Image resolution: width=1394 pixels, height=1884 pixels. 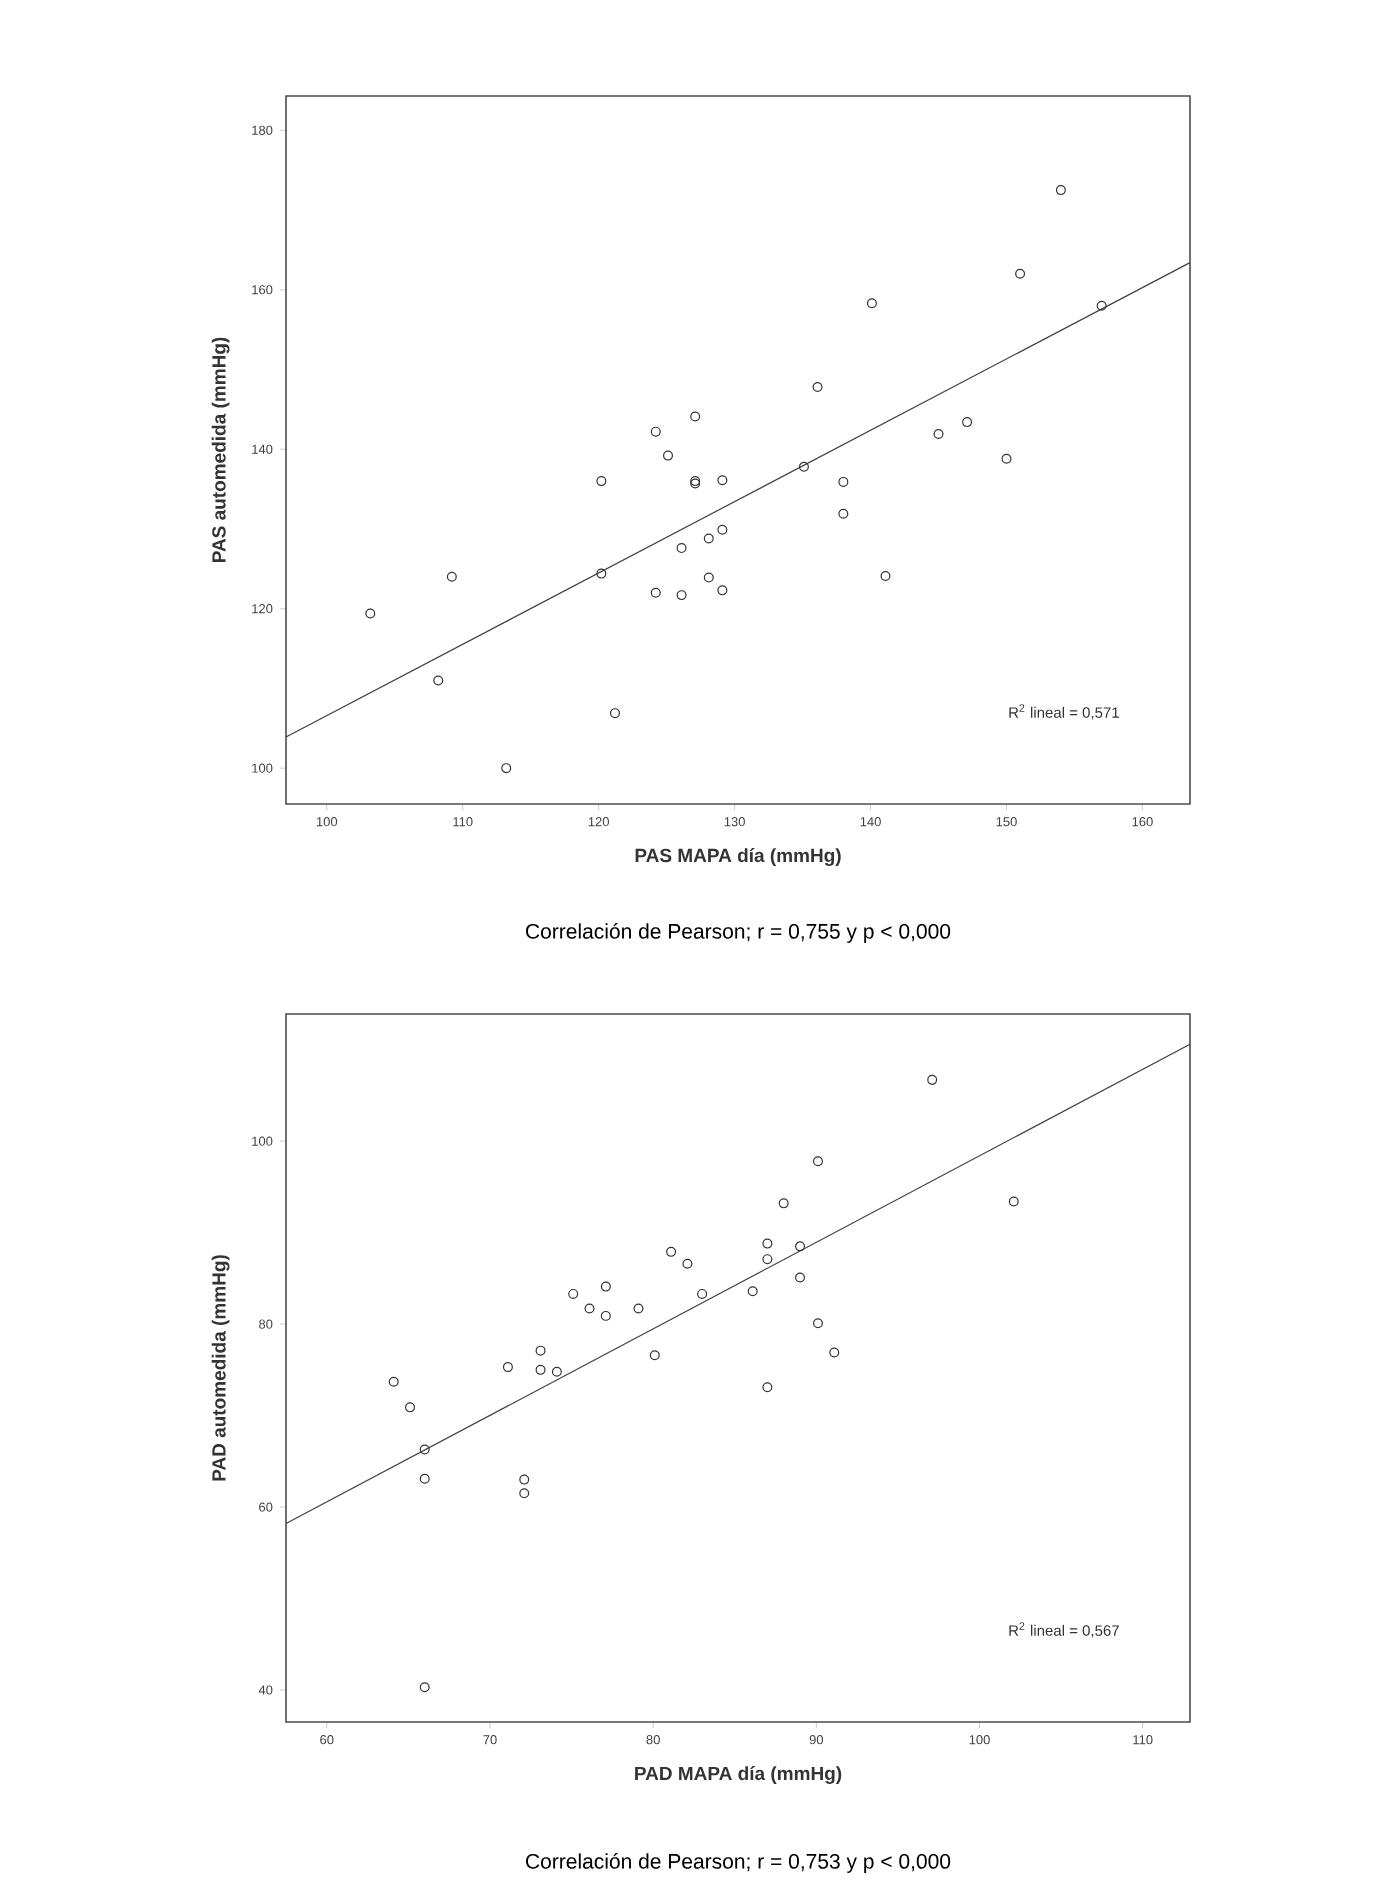 I want to click on y-axis-title: PAD automedida (mmHg), so click(x=220, y=1368).